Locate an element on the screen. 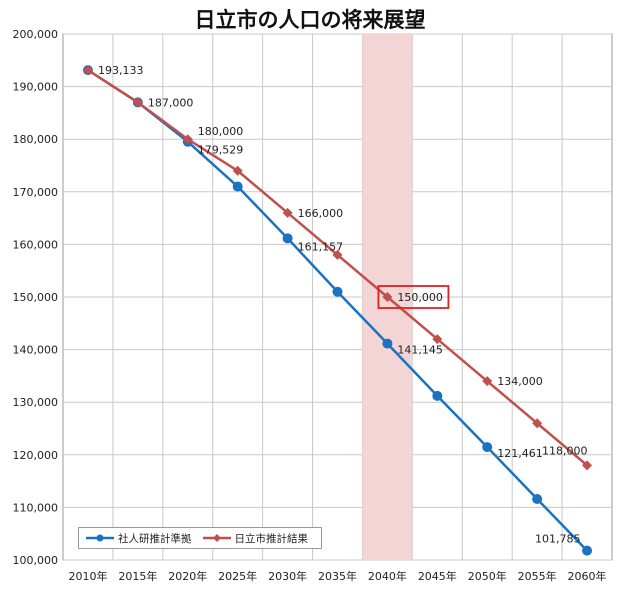 The height and width of the screenshot is (589, 620). x-tick-label: 2010年 is located at coordinates (87, 576).